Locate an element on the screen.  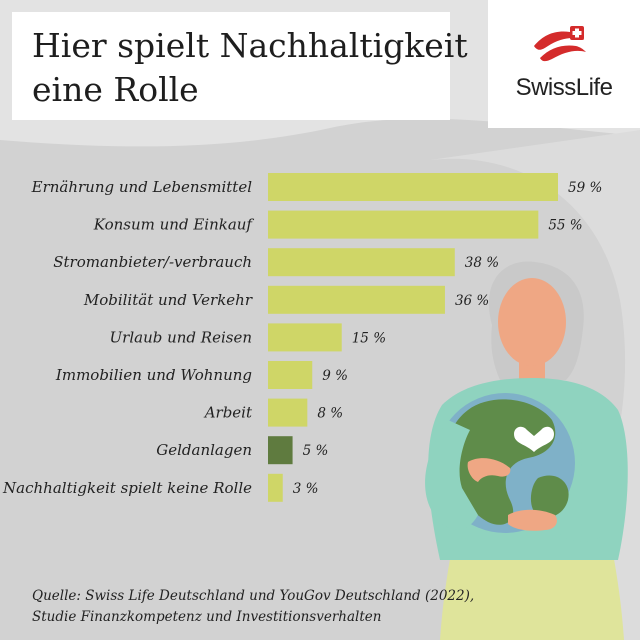
face is located at coordinates (532, 322).